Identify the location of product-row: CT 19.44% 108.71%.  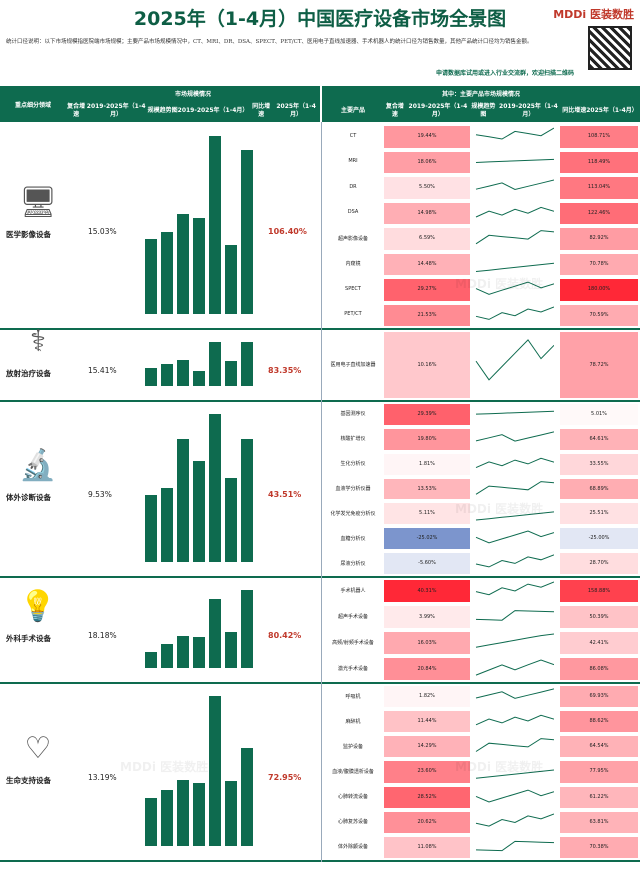
(481, 137).